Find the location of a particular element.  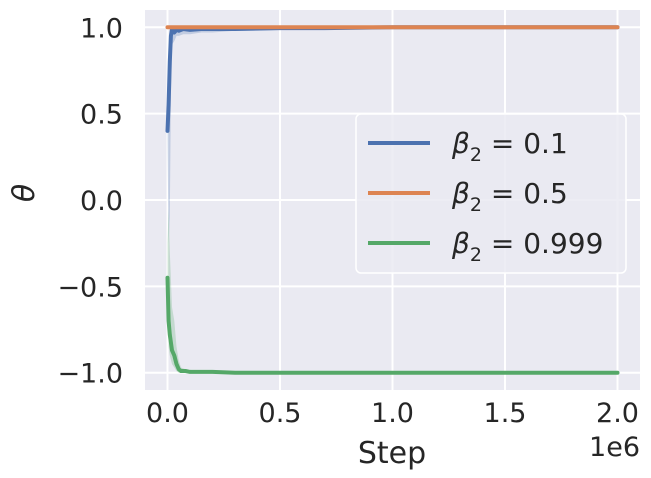

legend-label-0: β2 = 0.1 is located at coordinates (509, 146).